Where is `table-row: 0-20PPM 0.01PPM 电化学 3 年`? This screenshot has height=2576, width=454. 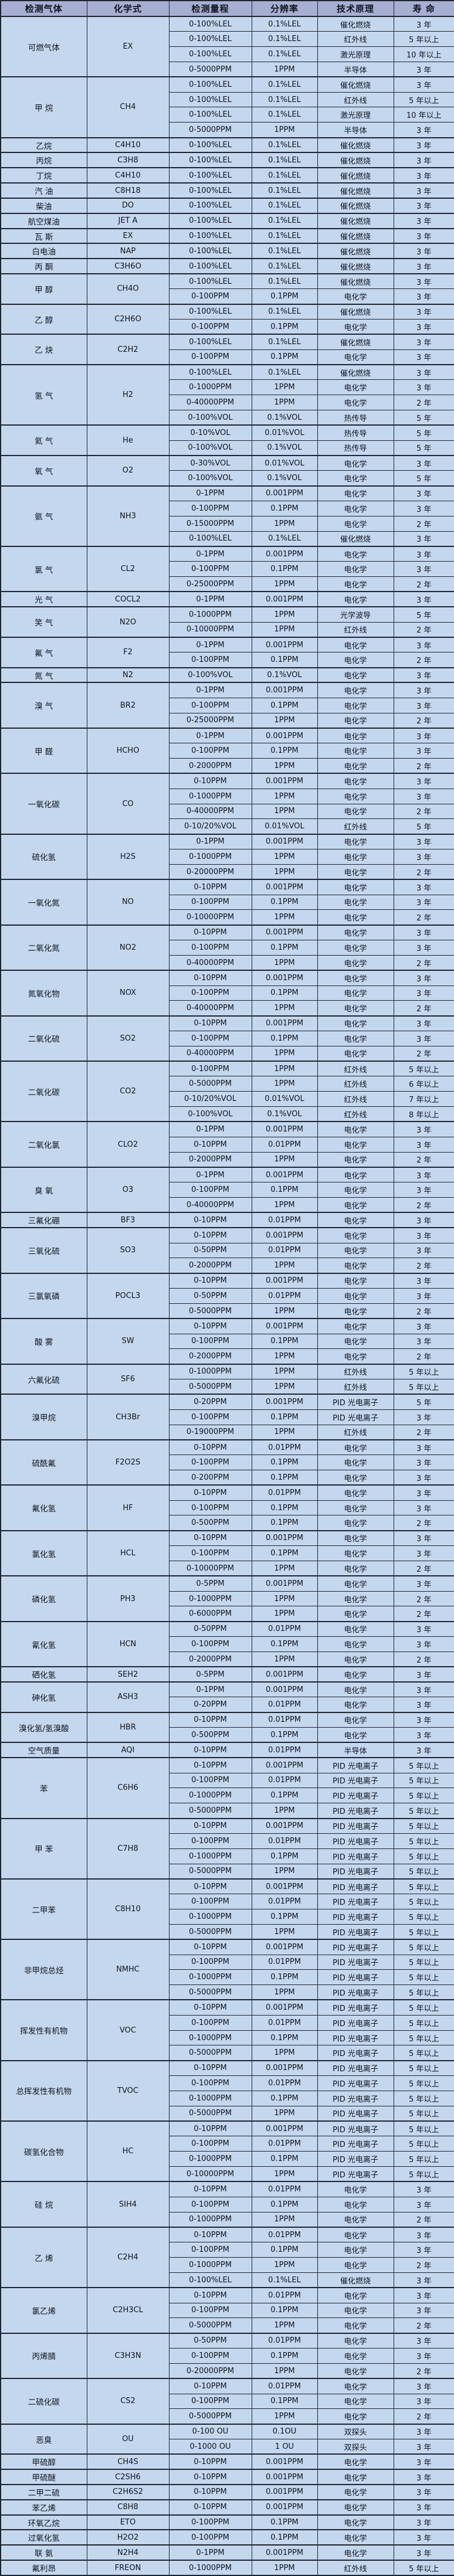
table-row: 0-20PPM 0.01PPM 电化学 3 年 is located at coordinates (227, 1705).